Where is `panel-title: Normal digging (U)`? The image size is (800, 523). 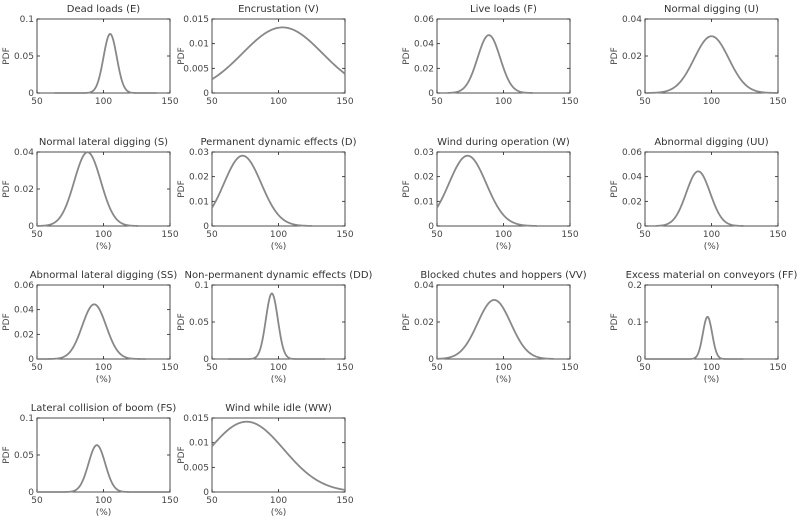
panel-title: Normal digging (U) is located at coordinates (711, 9).